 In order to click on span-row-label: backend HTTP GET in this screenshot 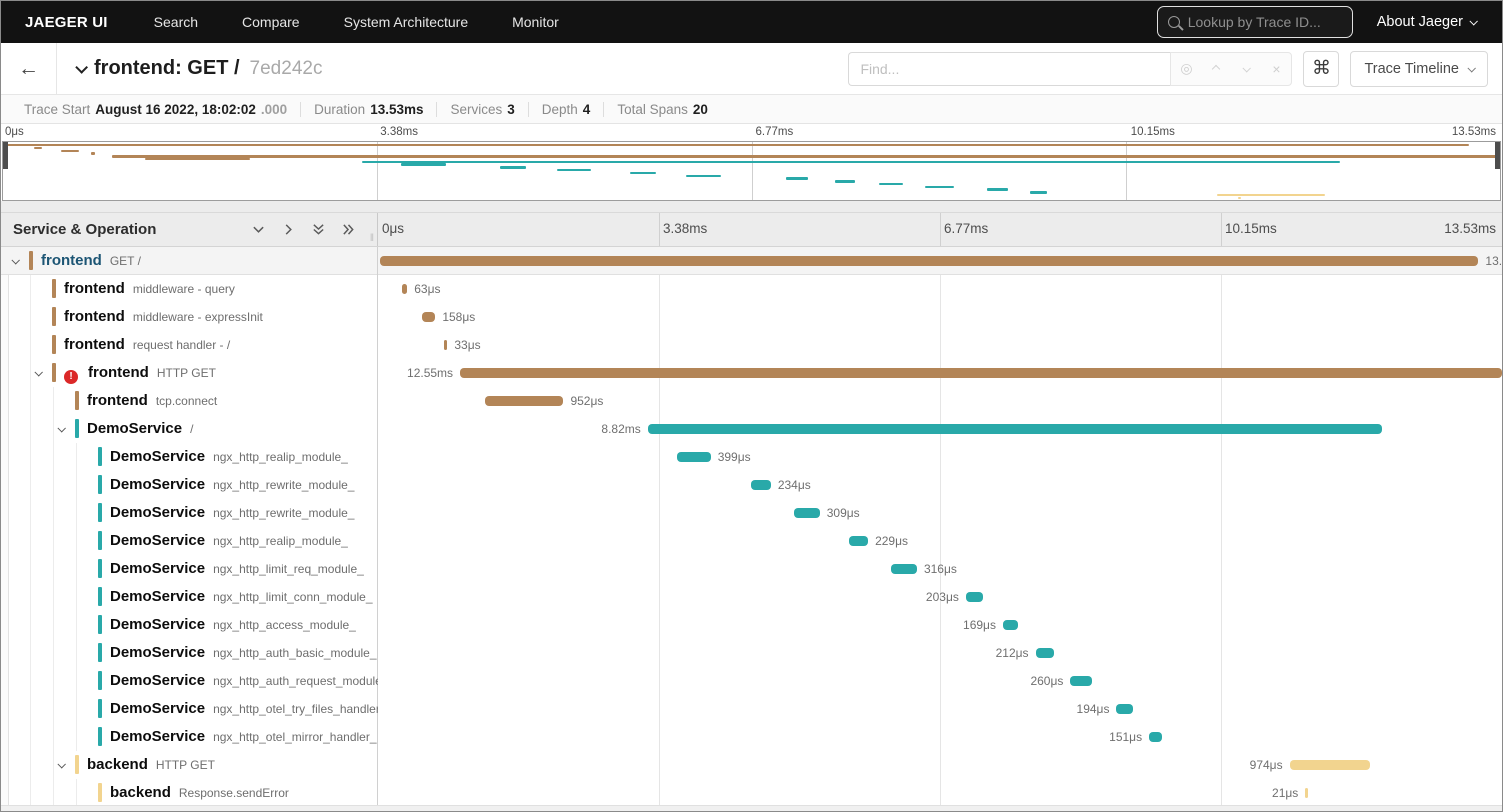, I will do `click(189, 765)`.